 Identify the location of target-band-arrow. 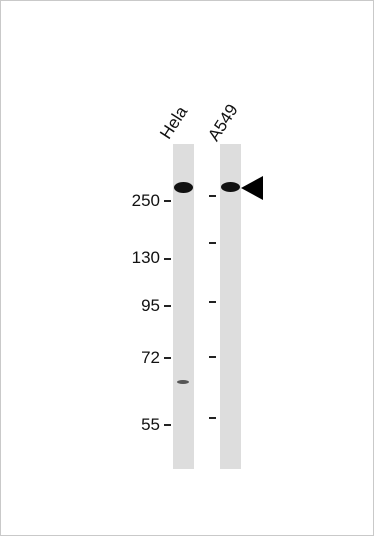
(252, 188).